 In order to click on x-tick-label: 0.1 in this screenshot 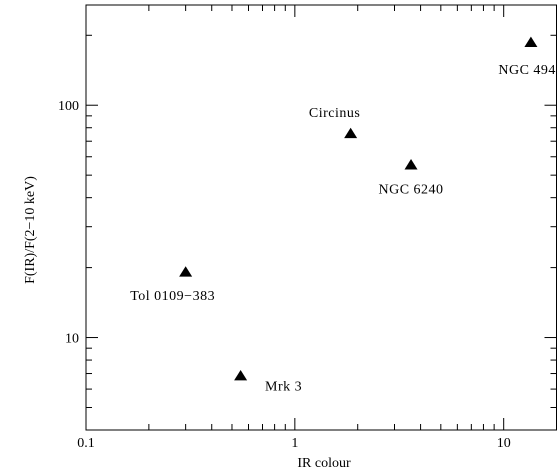, I will do `click(86, 443)`.